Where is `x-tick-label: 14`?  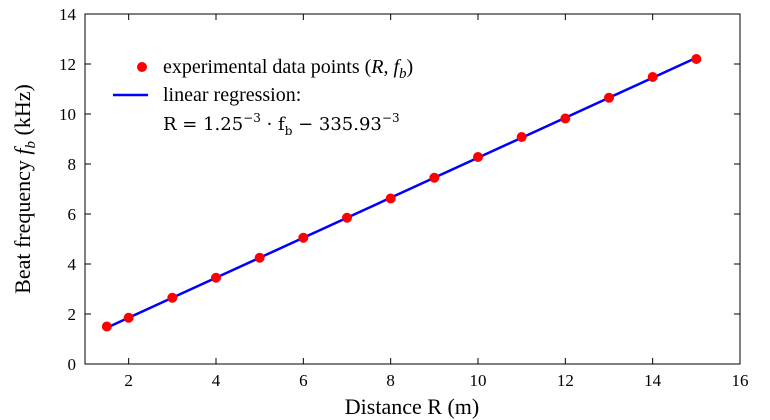
x-tick-label: 14 is located at coordinates (653, 380).